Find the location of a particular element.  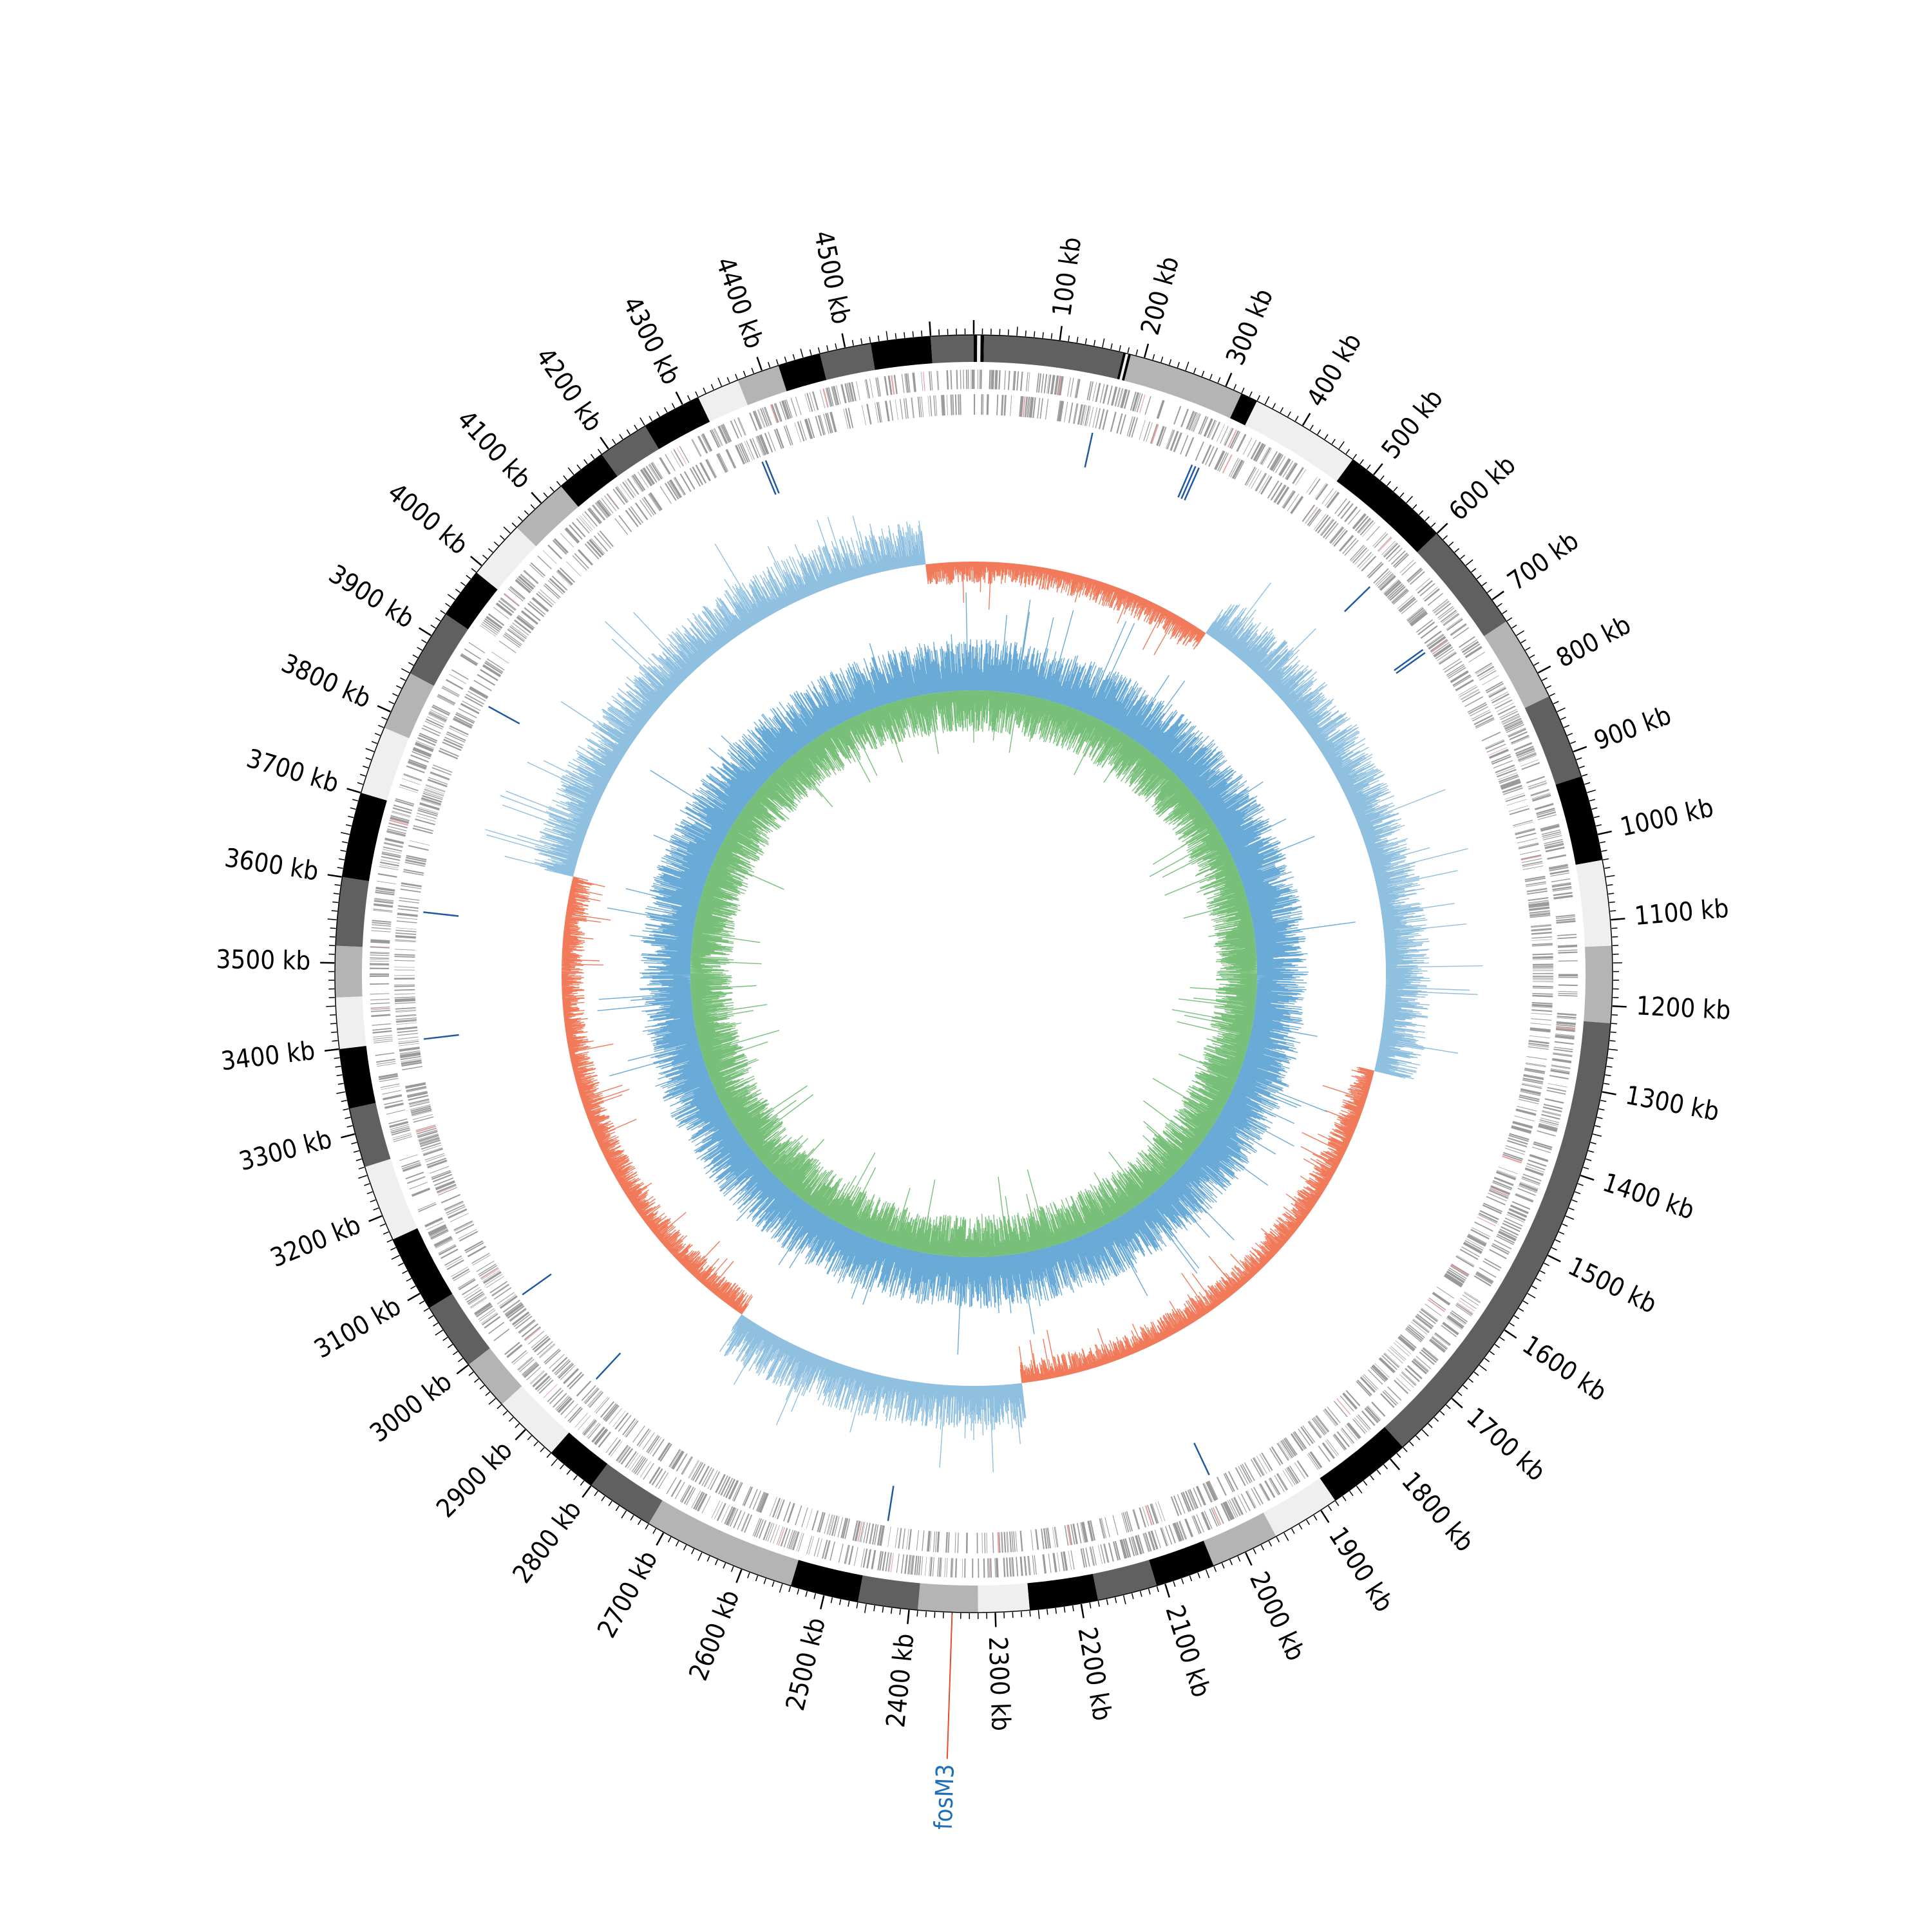

tick-label: 4400 kb is located at coordinates (740, 303).